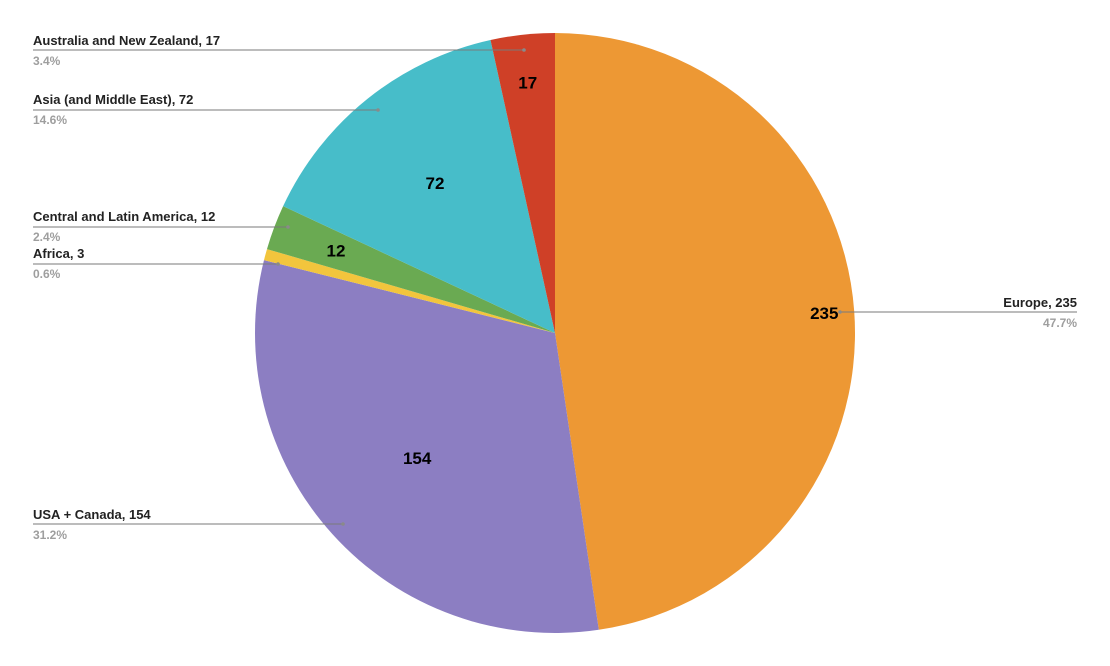  I want to click on pie-slice-asia-middle-east, so click(419, 187).